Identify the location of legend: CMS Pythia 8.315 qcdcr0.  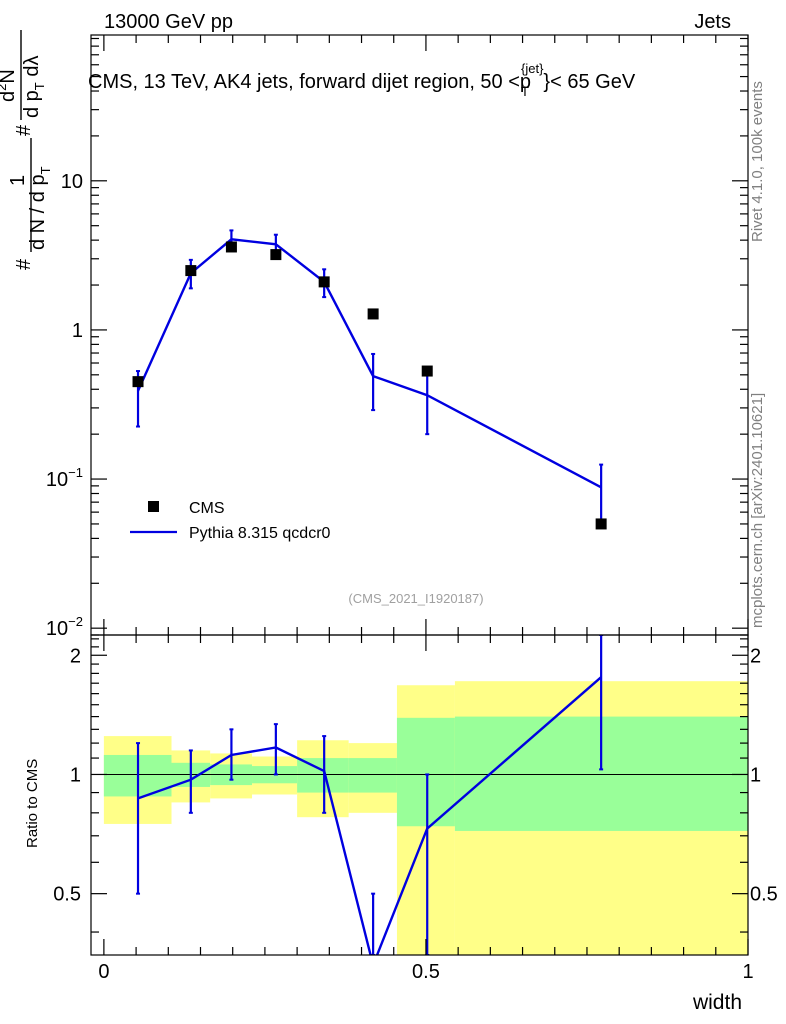
(230, 521).